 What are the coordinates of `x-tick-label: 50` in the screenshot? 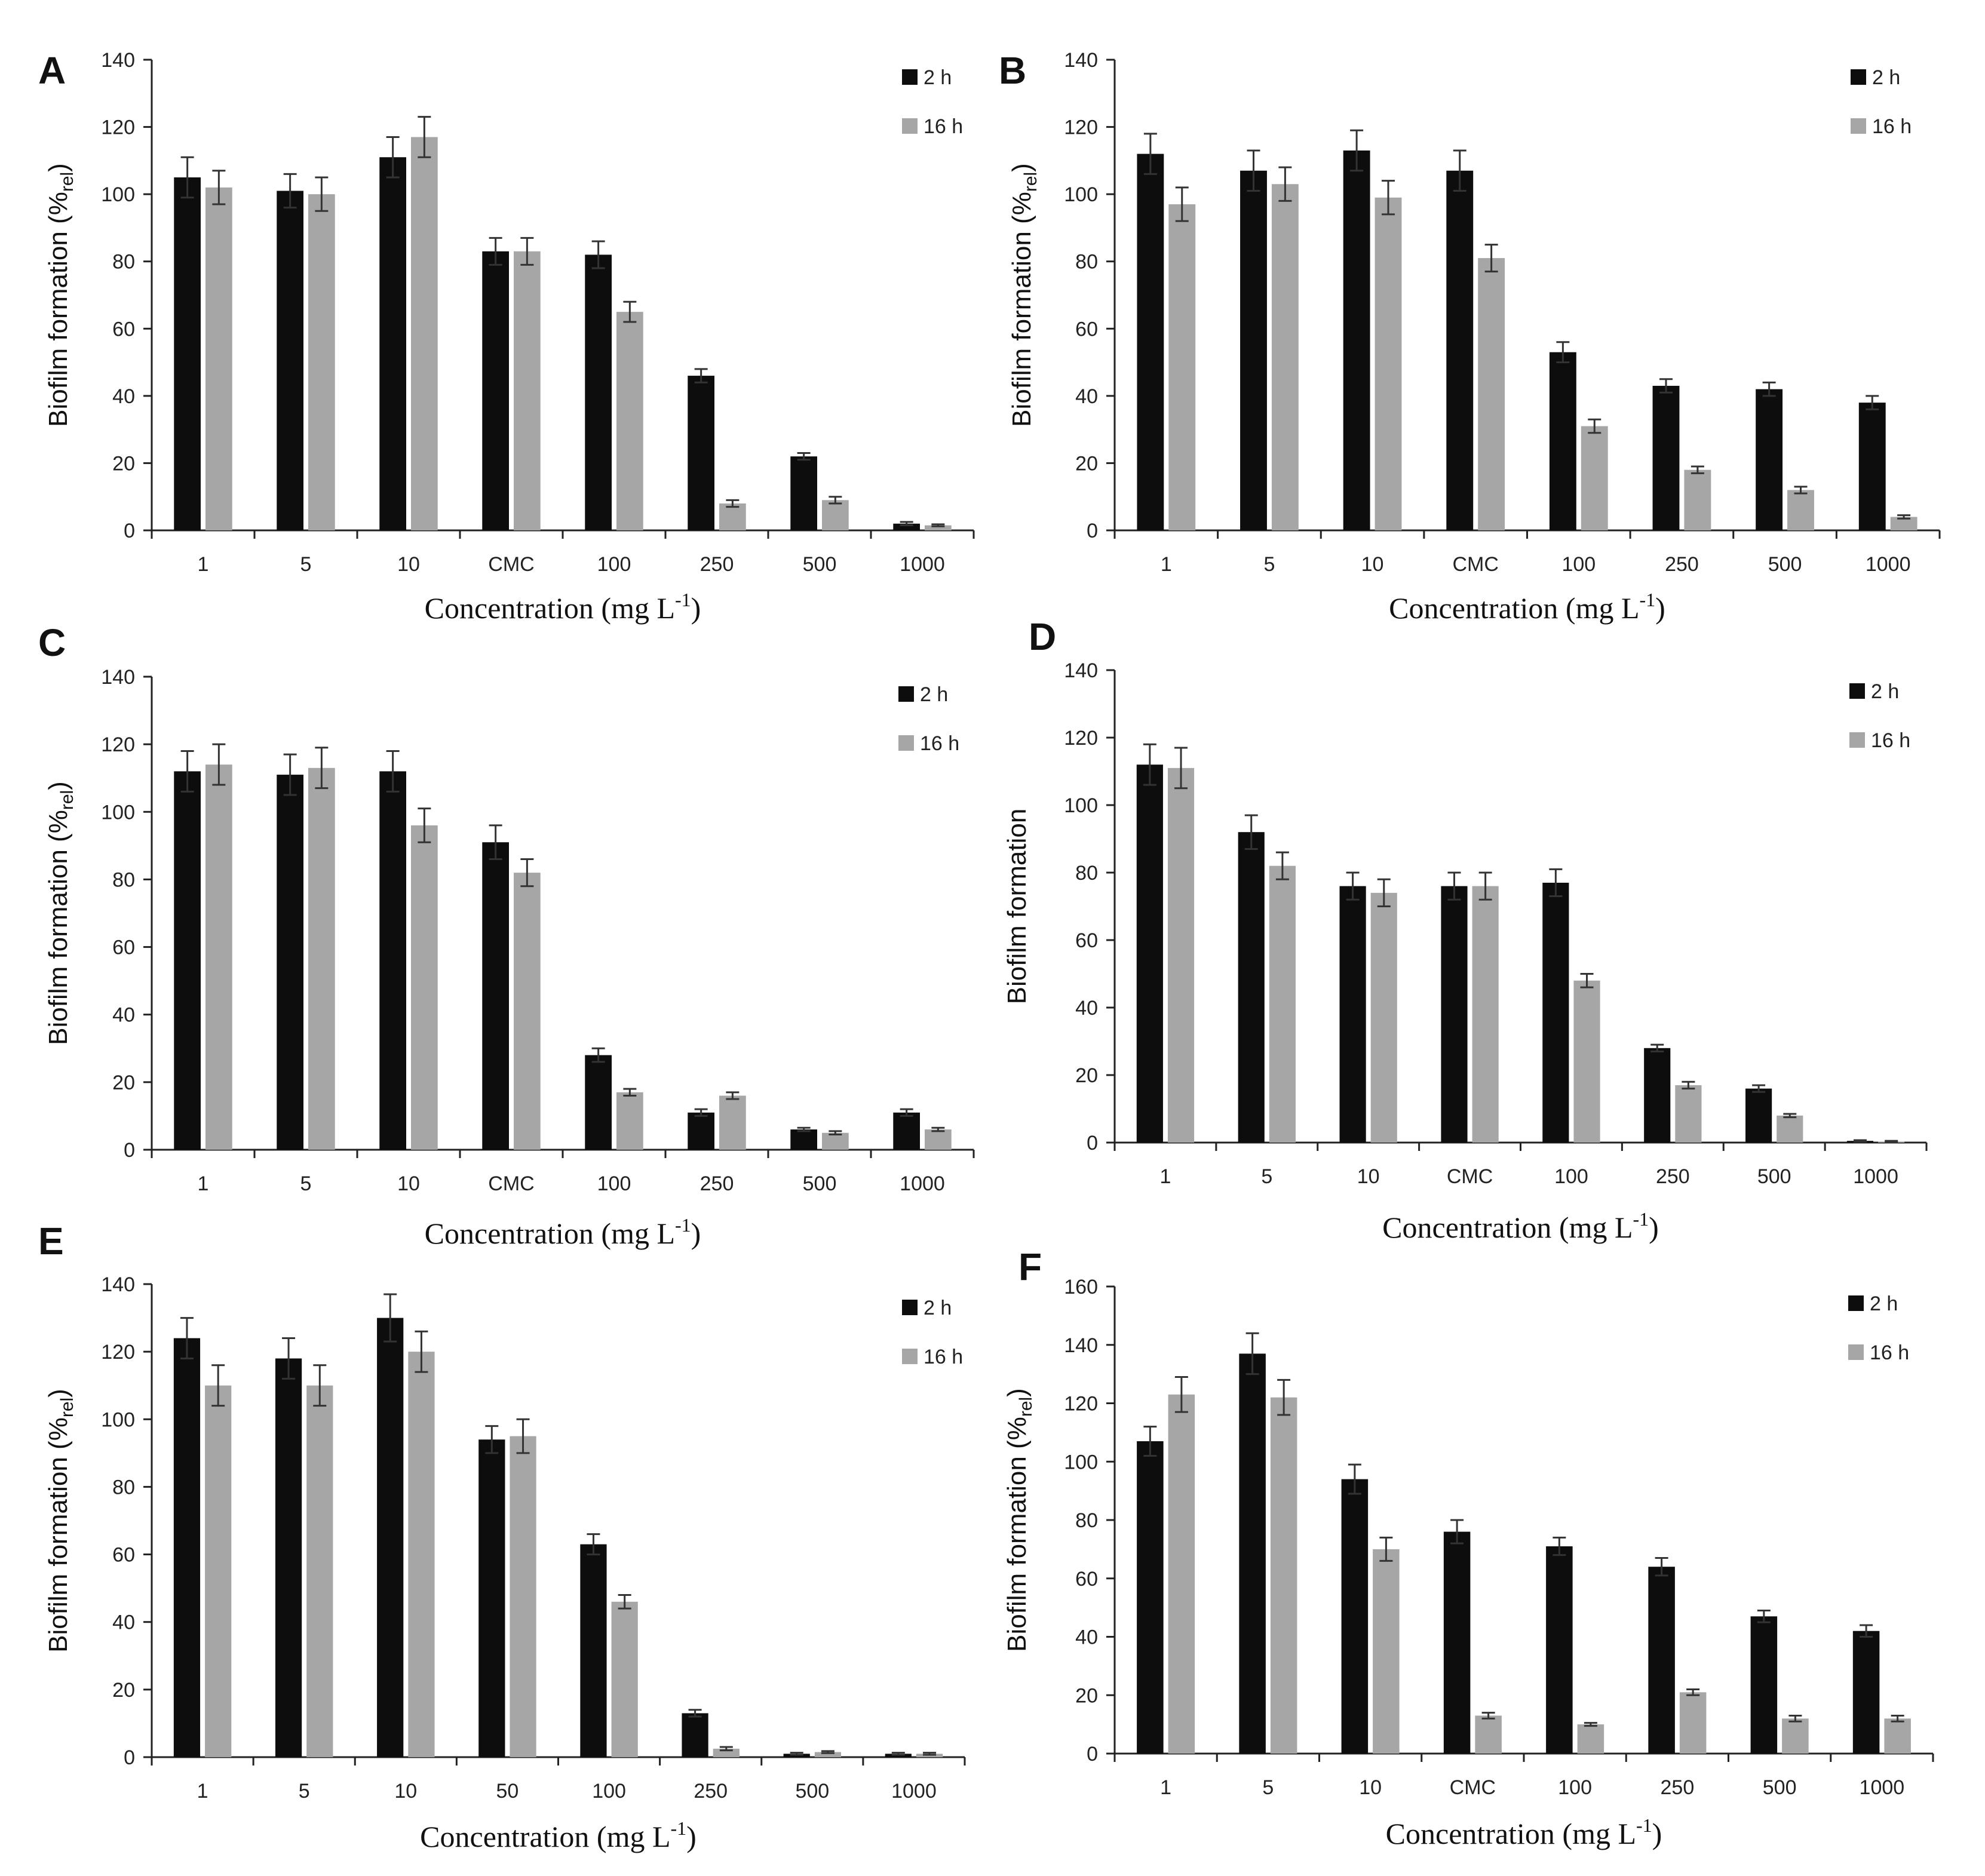 It's located at (508, 1791).